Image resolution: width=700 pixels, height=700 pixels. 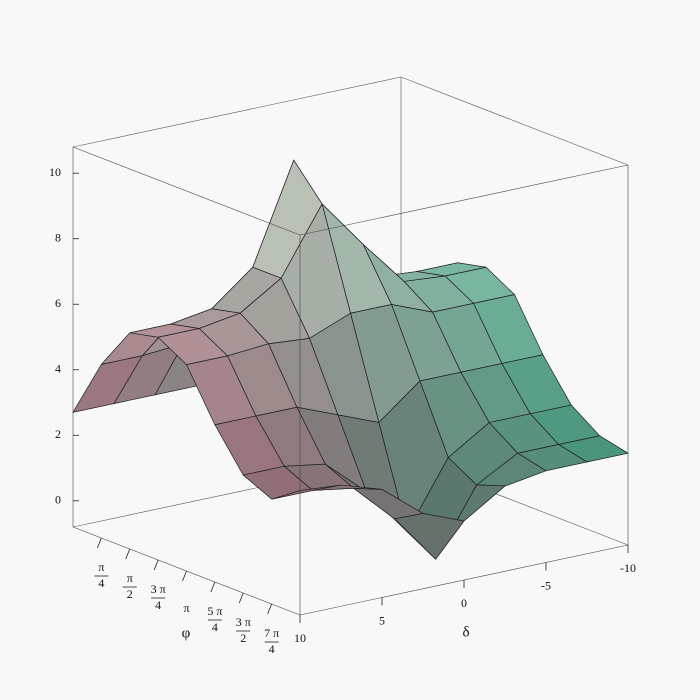 I want to click on z-tick-label: 10, so click(x=55, y=172).